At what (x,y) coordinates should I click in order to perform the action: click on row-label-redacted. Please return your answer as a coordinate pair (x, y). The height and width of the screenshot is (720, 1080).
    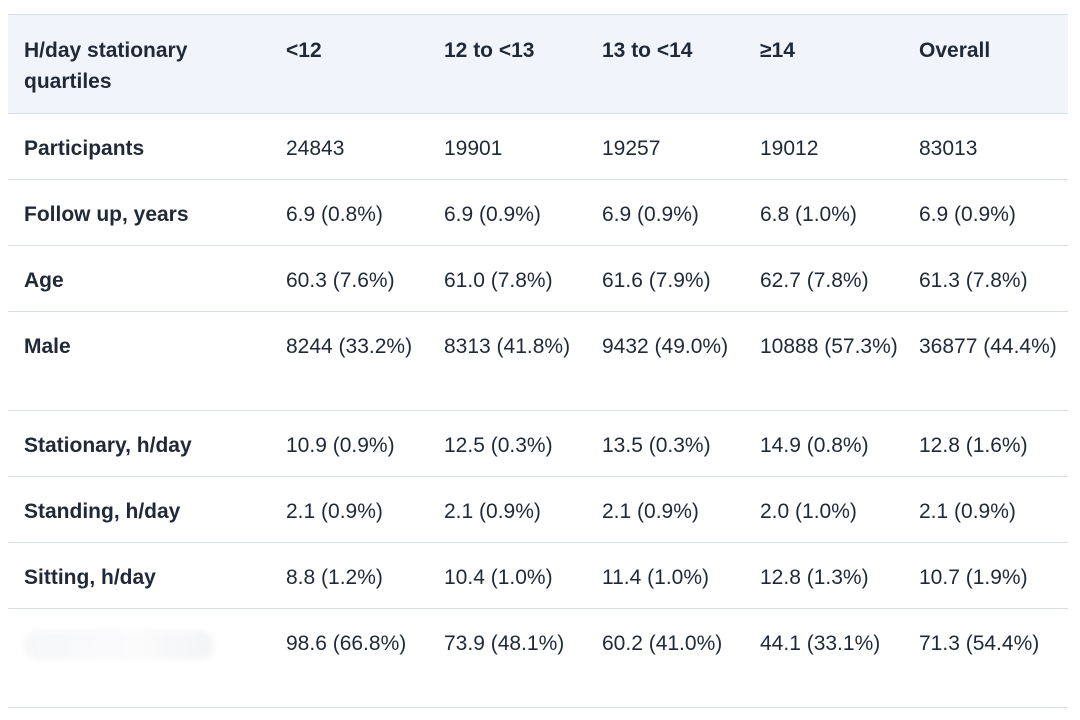
    Looking at the image, I should click on (141, 658).